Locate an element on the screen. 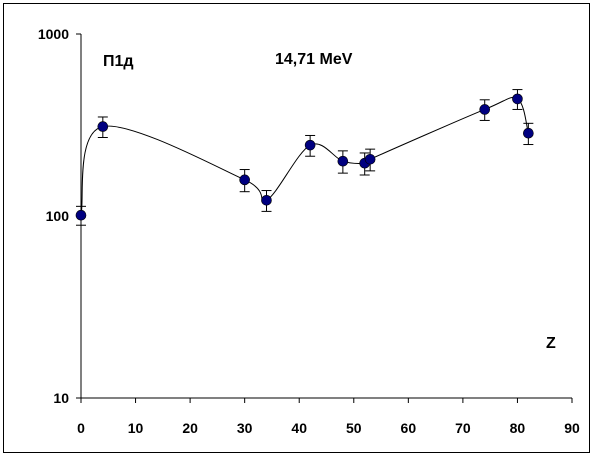 Image resolution: width=594 pixels, height=457 pixels. x-tick-label: 40 is located at coordinates (299, 428).